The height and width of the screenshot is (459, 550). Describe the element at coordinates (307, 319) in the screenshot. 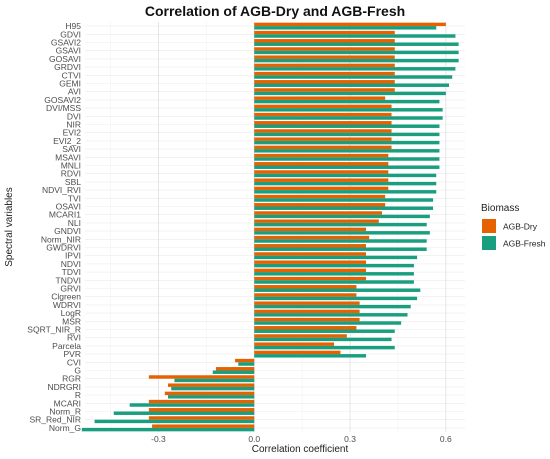

I see `bar-agb-dry-msr` at that location.